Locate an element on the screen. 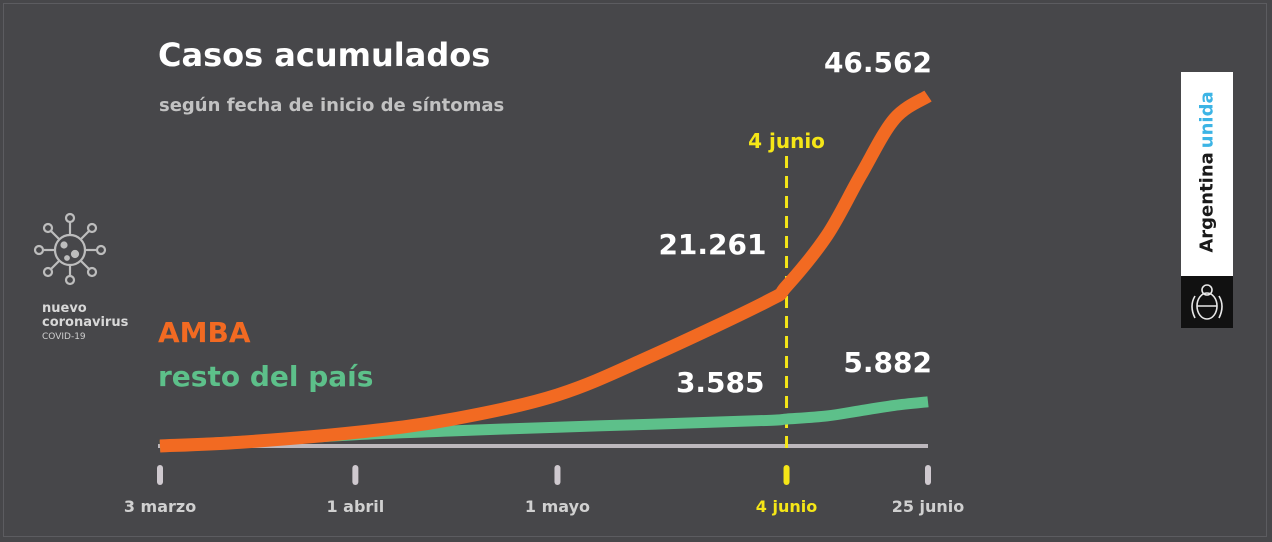 The width and height of the screenshot is (1272, 542). chart-title: Casos acumulados is located at coordinates (324, 55).